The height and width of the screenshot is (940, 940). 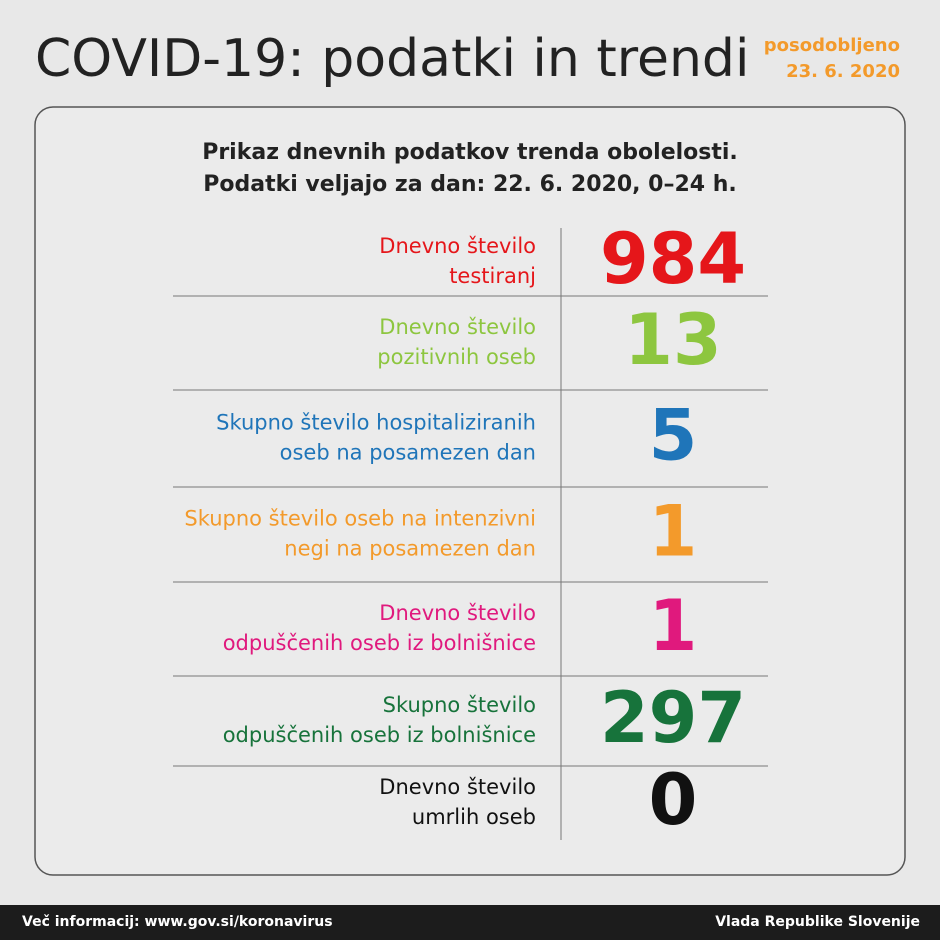 I want to click on row-value: 5, so click(x=673, y=436).